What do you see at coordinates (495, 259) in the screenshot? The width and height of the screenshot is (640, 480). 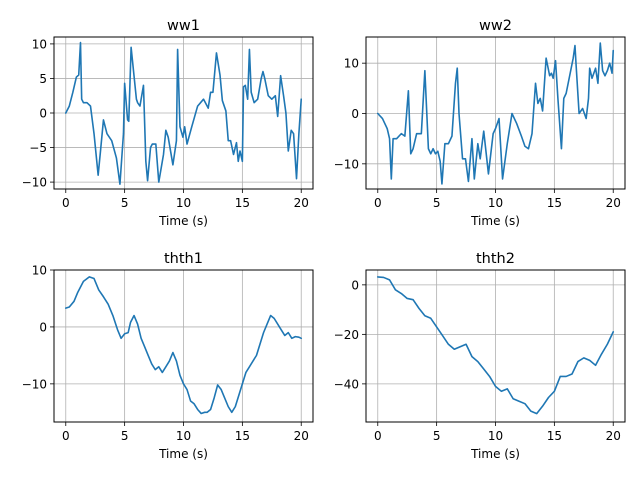 I see `chart-title: thth2` at bounding box center [495, 259].